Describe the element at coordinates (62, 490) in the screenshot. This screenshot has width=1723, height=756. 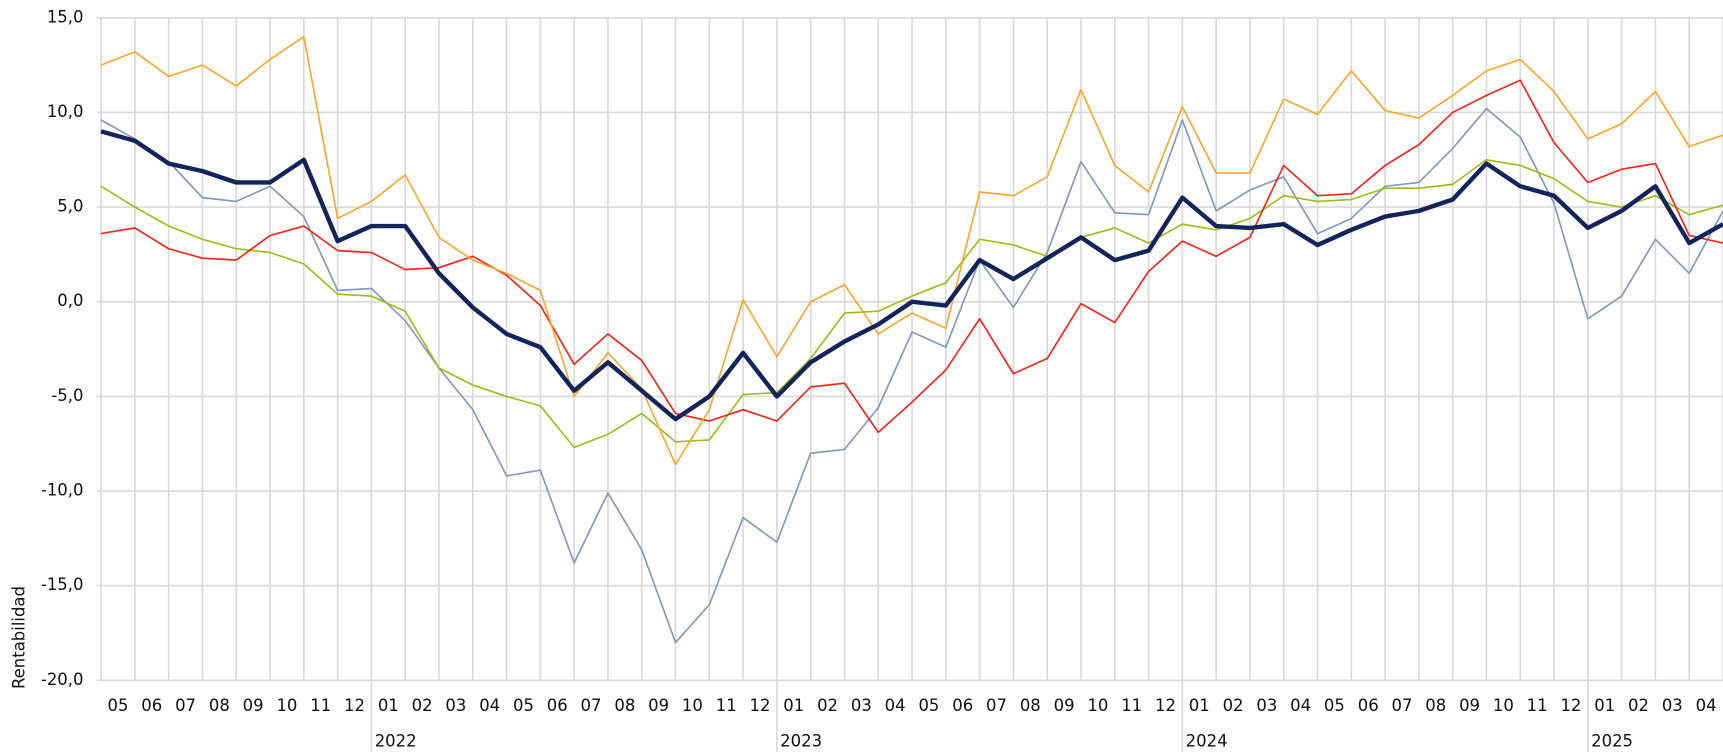
I see `y-tick-label: -10,0` at that location.